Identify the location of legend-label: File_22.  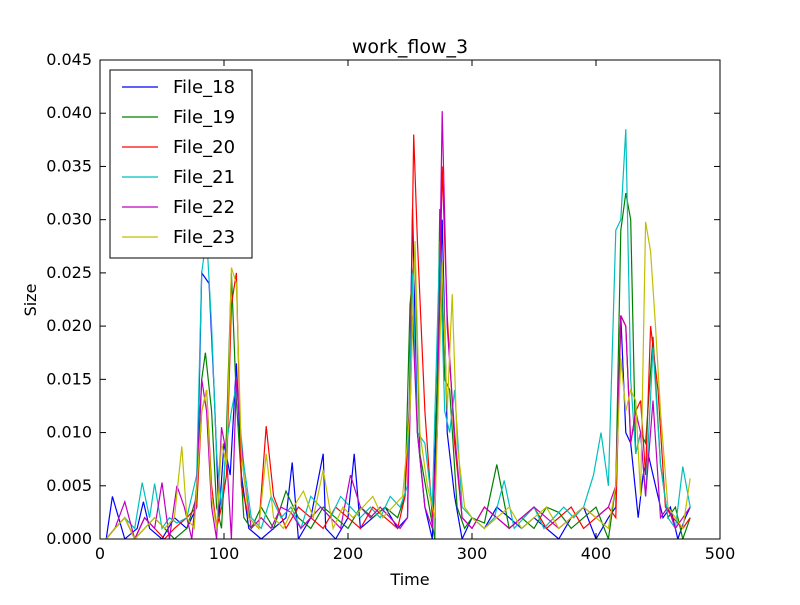
(204, 207).